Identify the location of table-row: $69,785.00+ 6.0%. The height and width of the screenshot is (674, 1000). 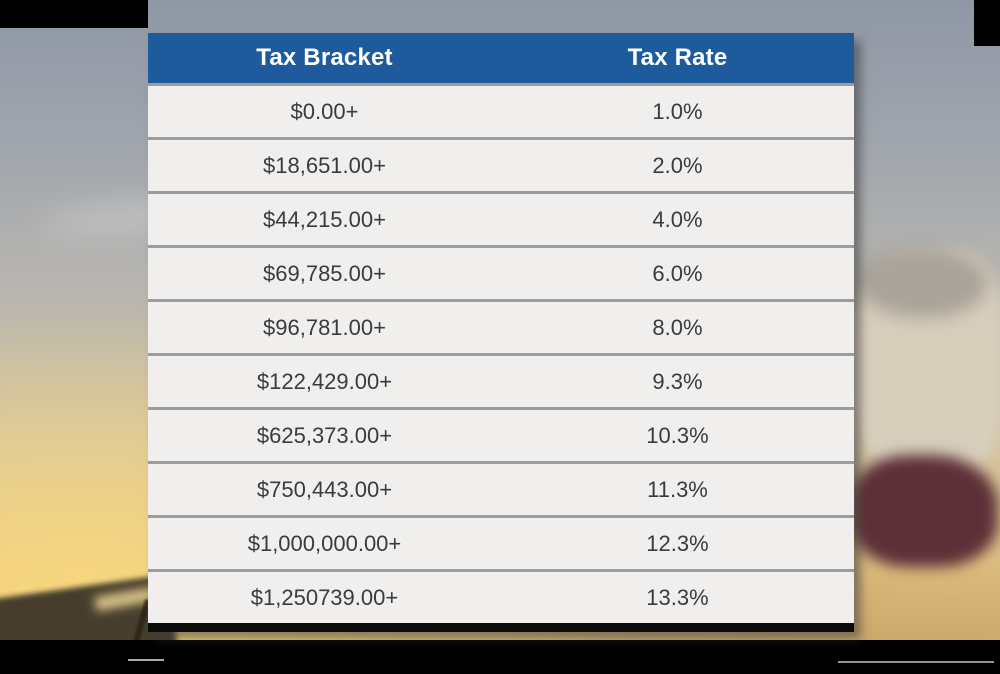
(501, 272).